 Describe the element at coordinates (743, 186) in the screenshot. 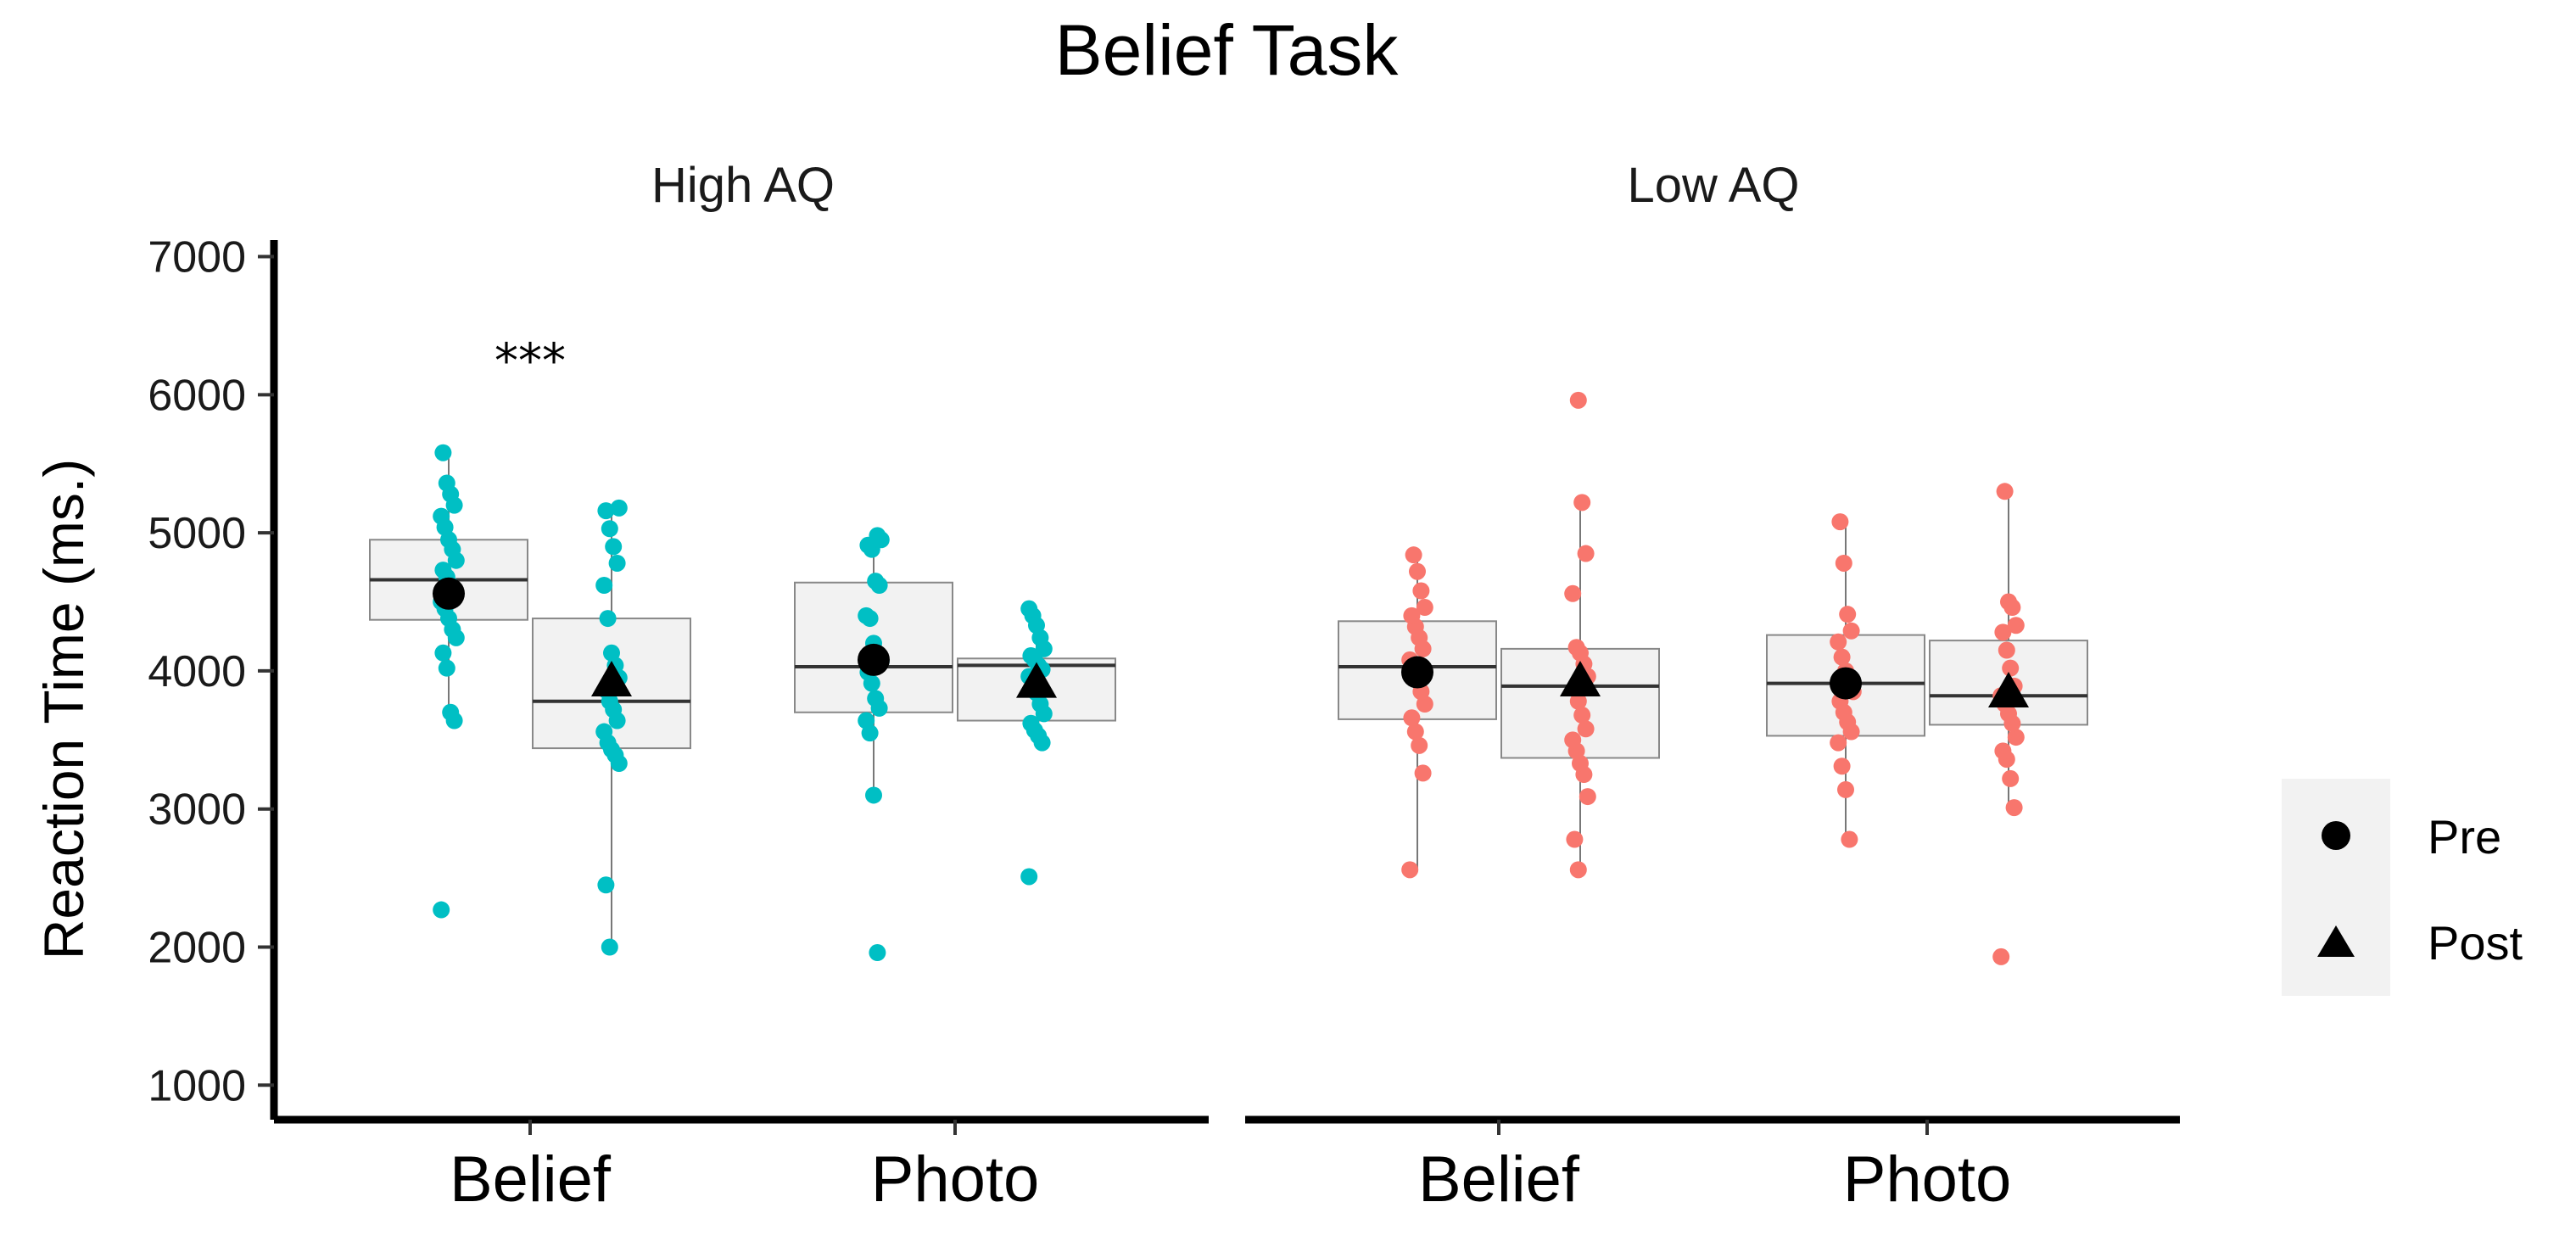

I see `facet-label-high-aq: High AQ` at that location.